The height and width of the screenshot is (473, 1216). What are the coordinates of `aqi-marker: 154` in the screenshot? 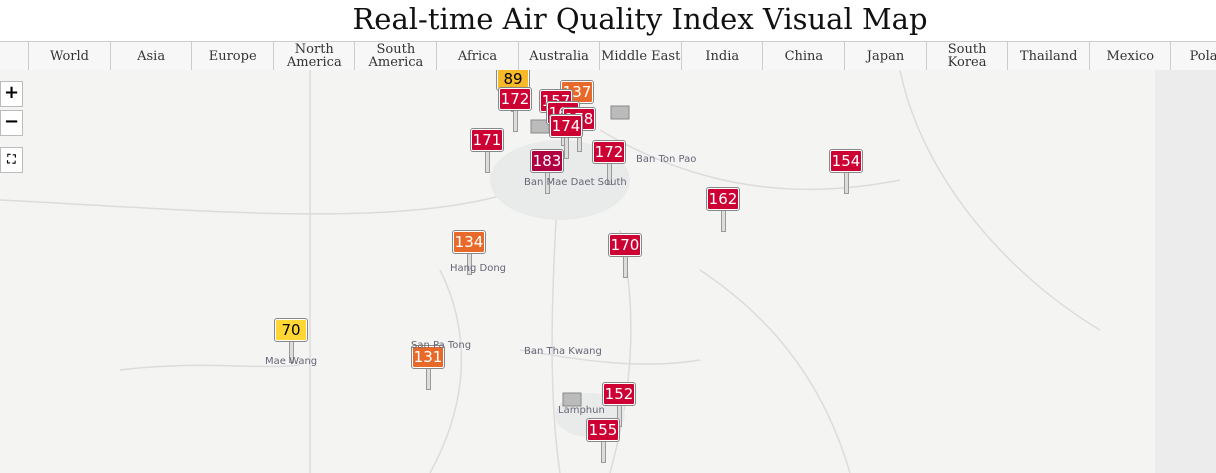 It's located at (846, 173).